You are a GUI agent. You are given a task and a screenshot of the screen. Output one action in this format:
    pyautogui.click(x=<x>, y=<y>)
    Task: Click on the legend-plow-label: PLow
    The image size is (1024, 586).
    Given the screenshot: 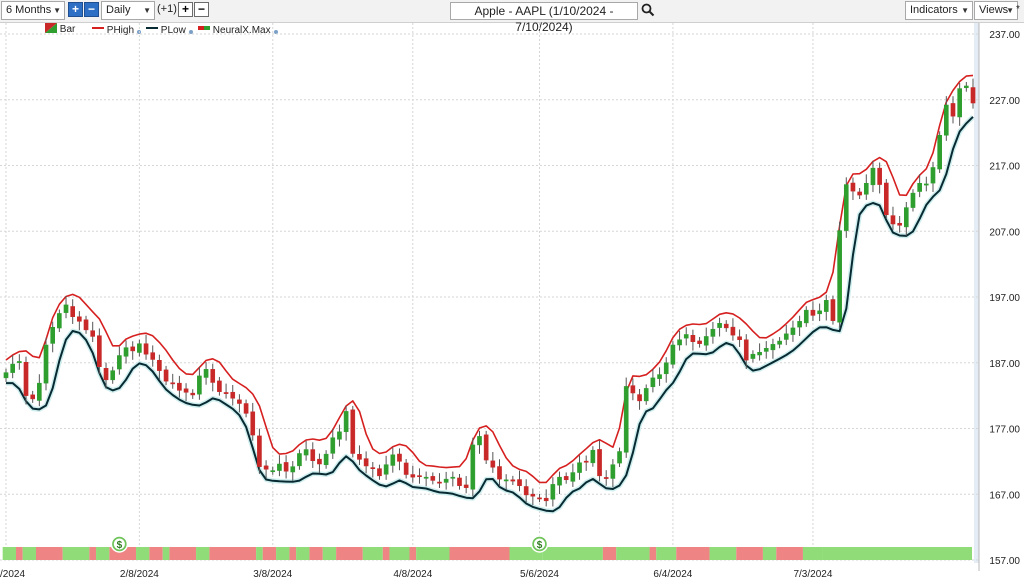 What is the action you would take?
    pyautogui.click(x=173, y=30)
    